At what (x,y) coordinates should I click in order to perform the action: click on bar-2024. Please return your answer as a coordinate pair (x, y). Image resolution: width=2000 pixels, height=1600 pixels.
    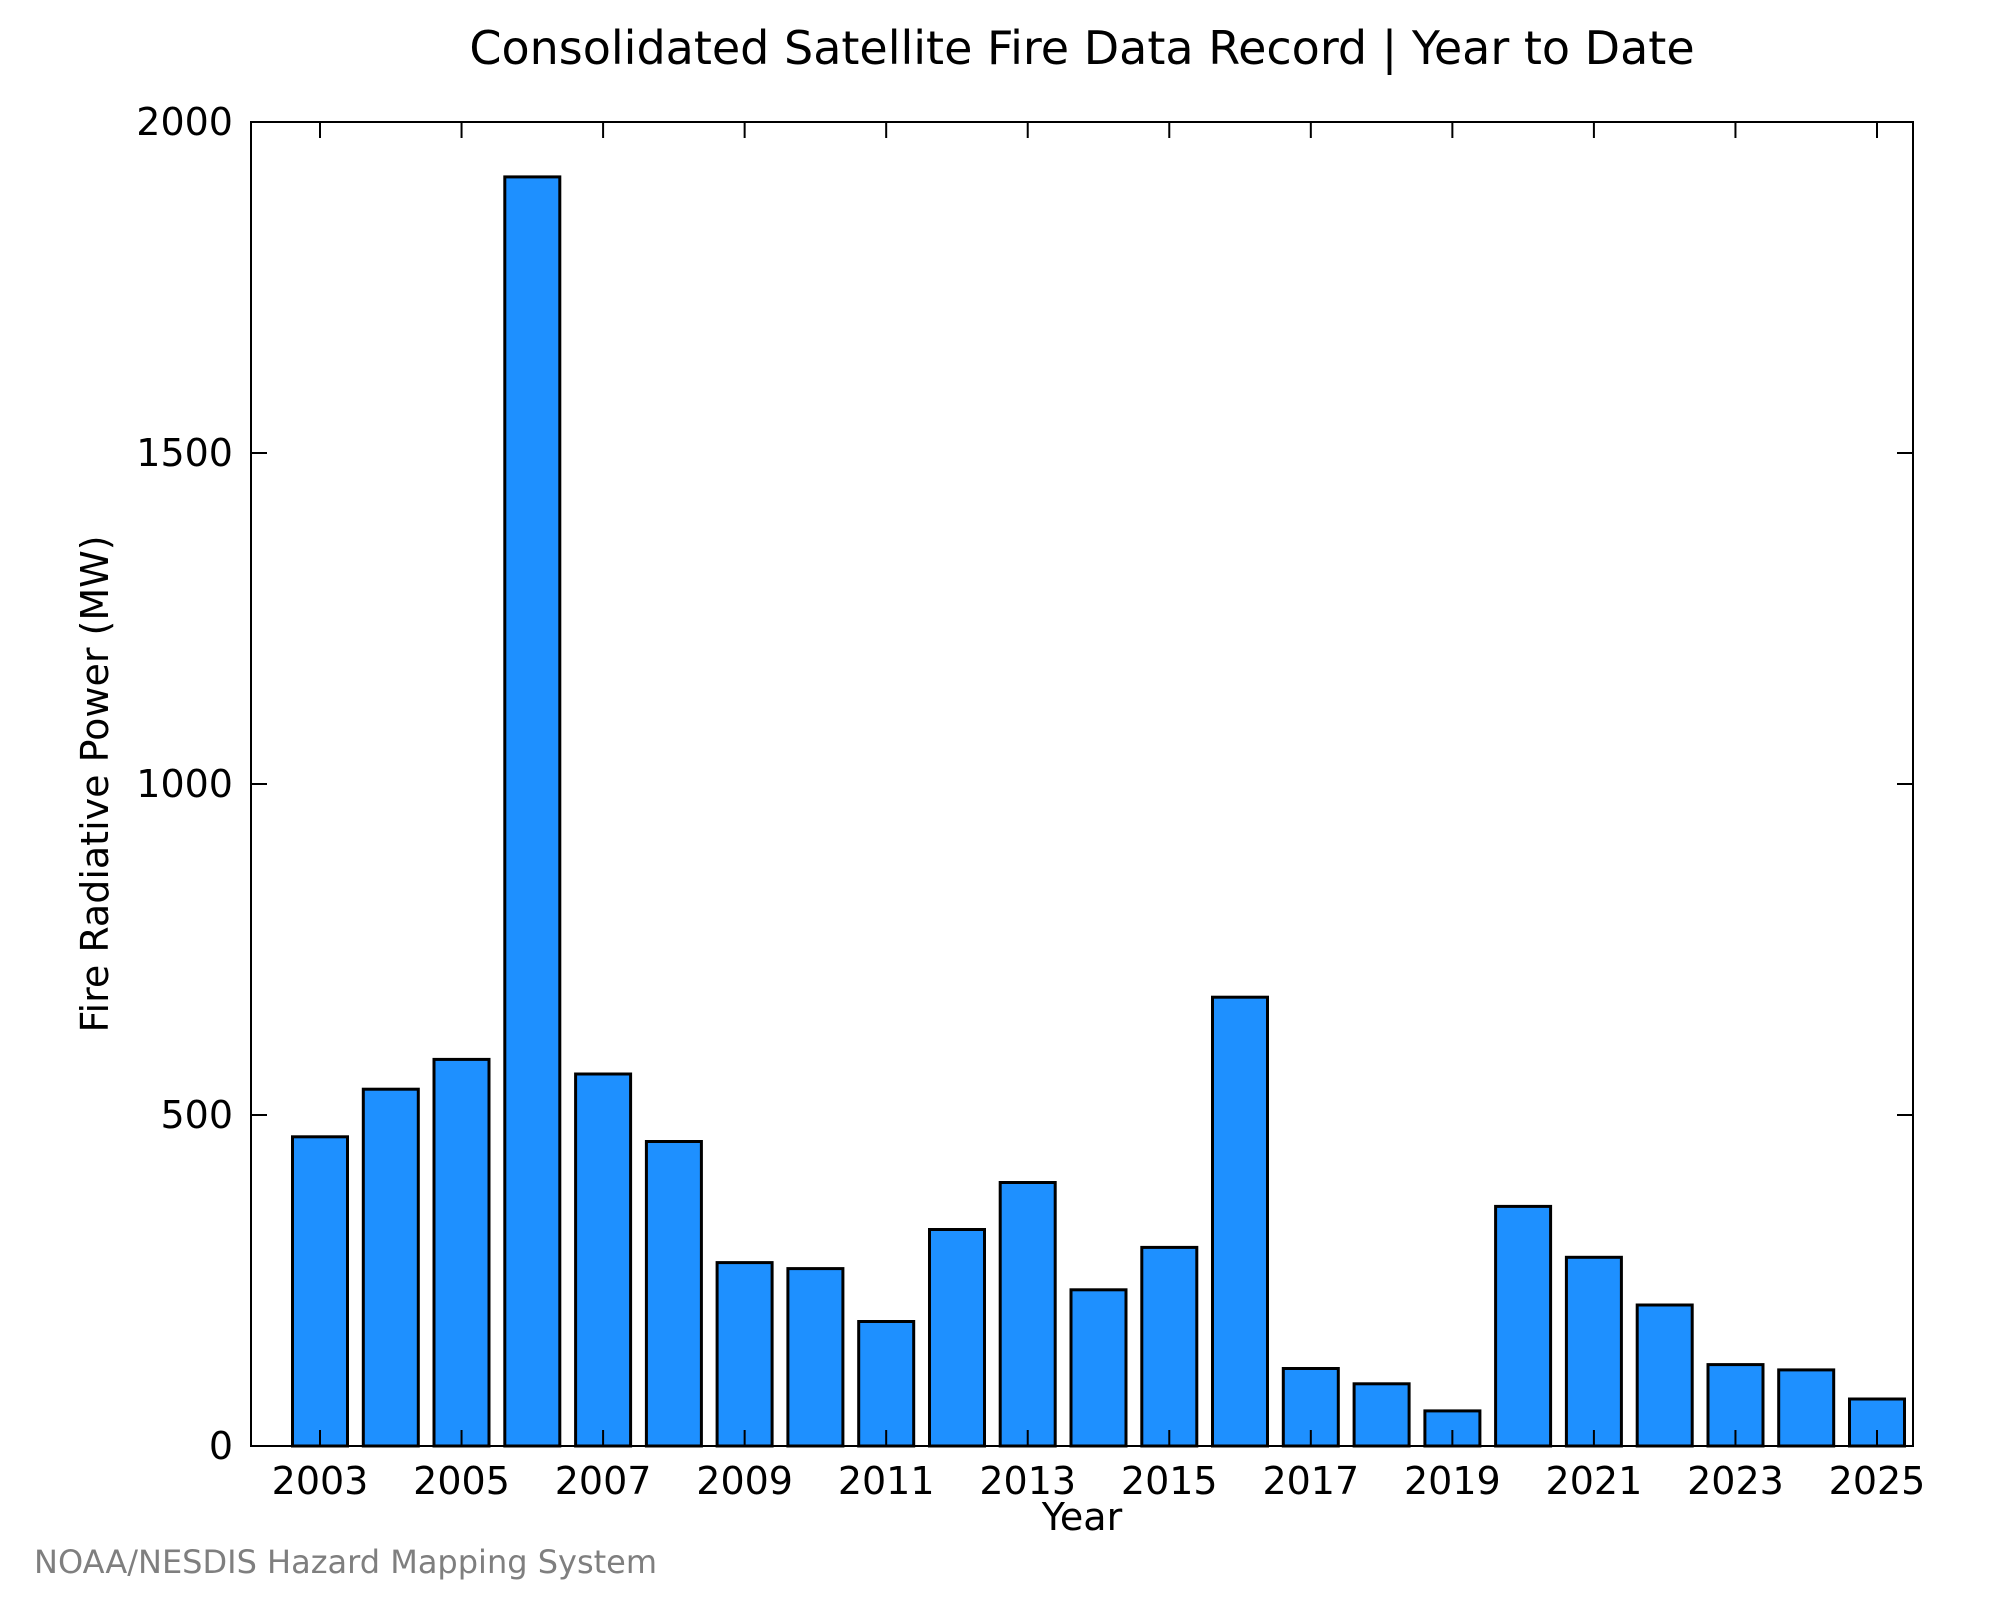
    Looking at the image, I should click on (1806, 1408).